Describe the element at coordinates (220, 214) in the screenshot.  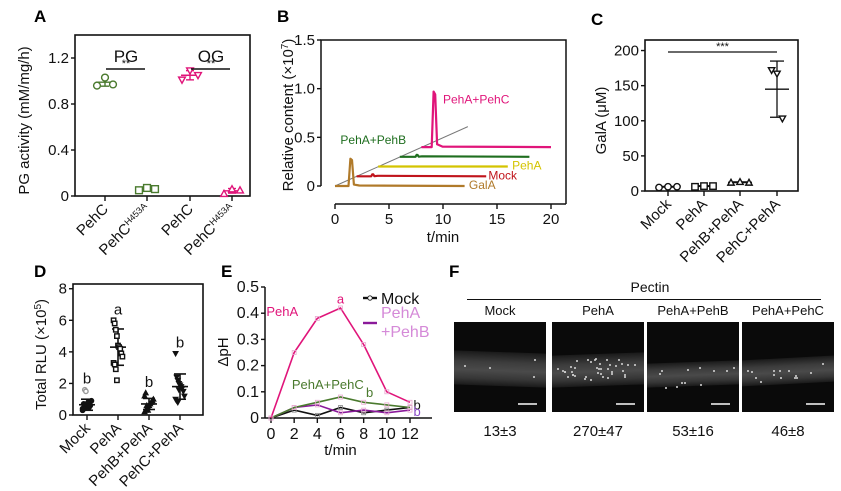
I see `x-tick-superscript: H453A` at that location.